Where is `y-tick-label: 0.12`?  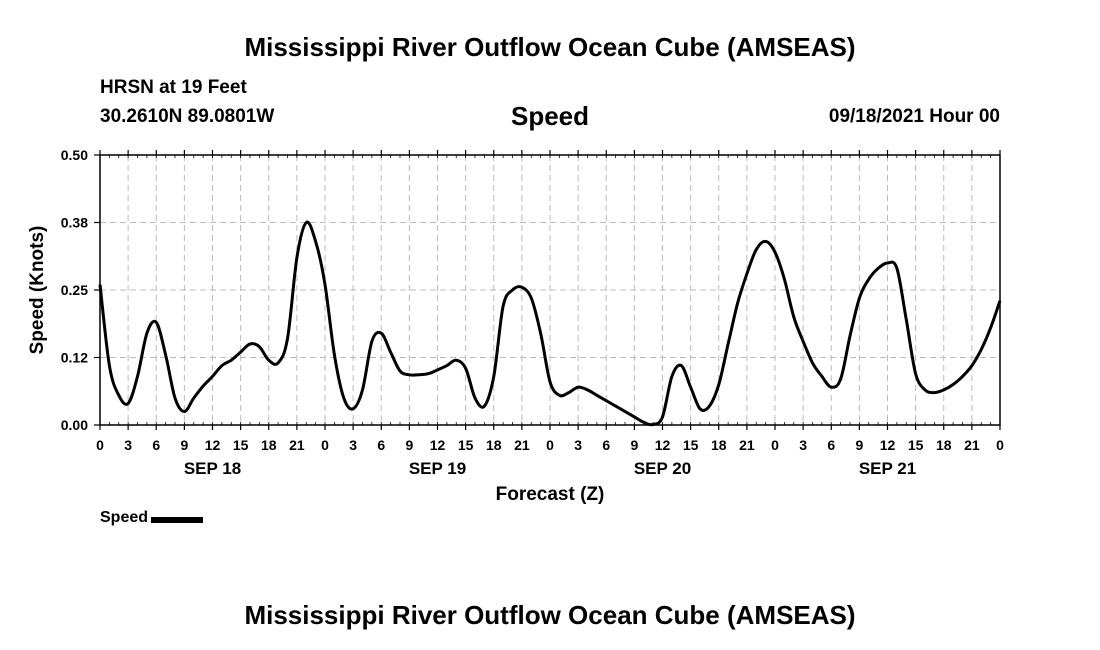 y-tick-label: 0.12 is located at coordinates (74, 358).